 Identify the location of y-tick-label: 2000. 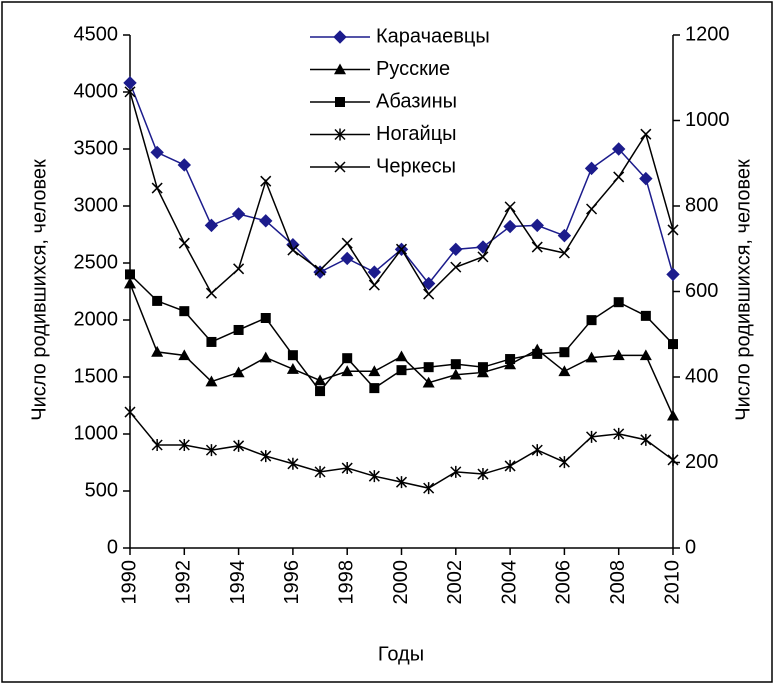
(96, 319).